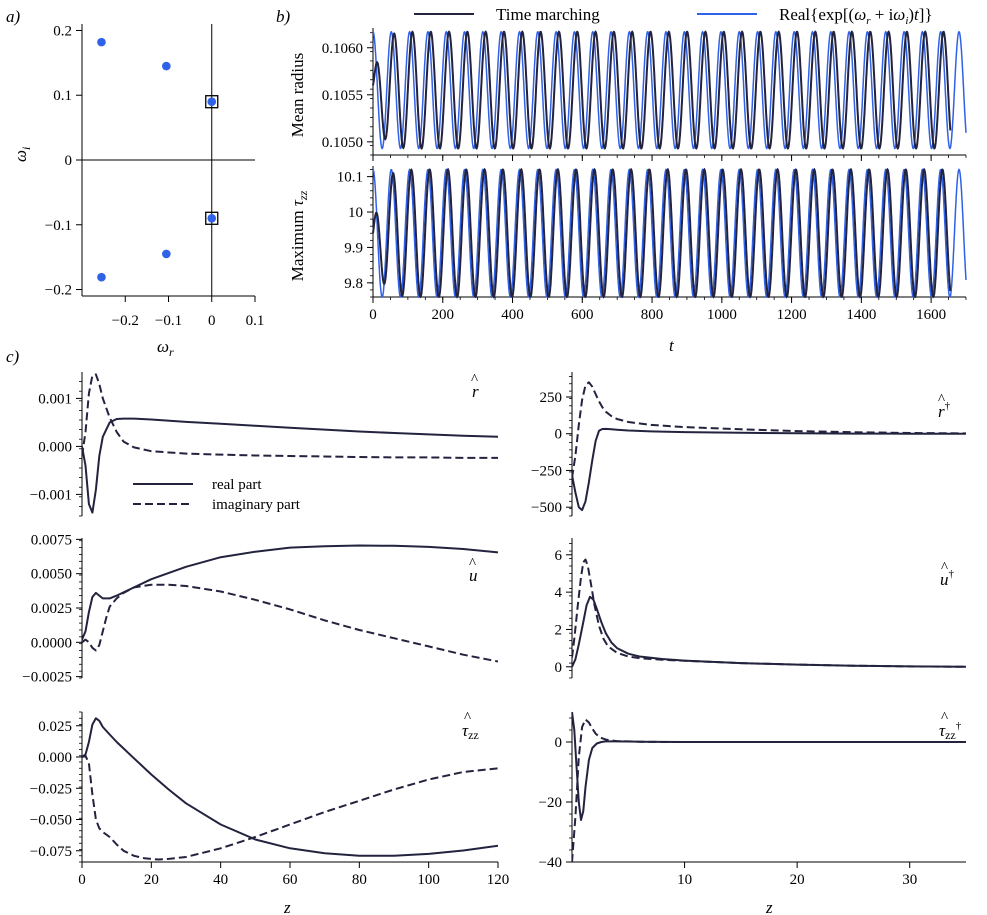 The height and width of the screenshot is (915, 987). What do you see at coordinates (151, 880) in the screenshot?
I see `c_tau-xtick-label: 20` at bounding box center [151, 880].